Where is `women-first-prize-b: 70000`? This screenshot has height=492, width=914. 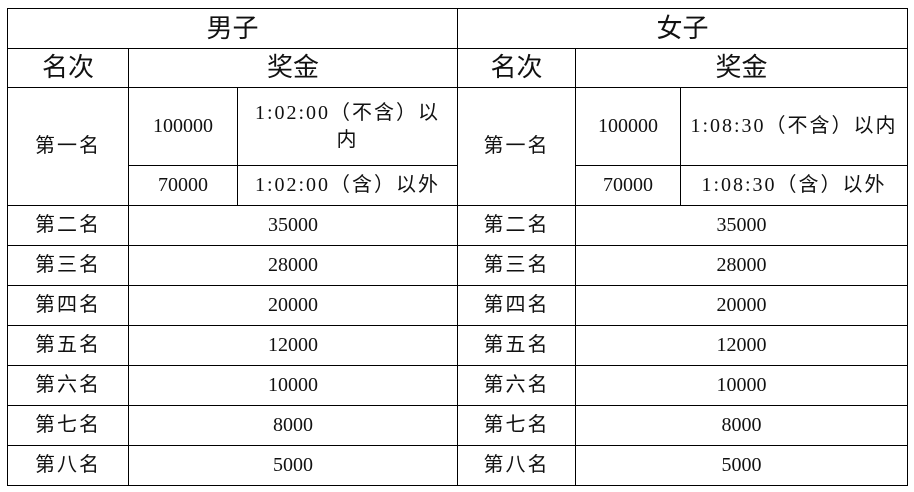
women-first-prize-b: 70000 is located at coordinates (628, 185).